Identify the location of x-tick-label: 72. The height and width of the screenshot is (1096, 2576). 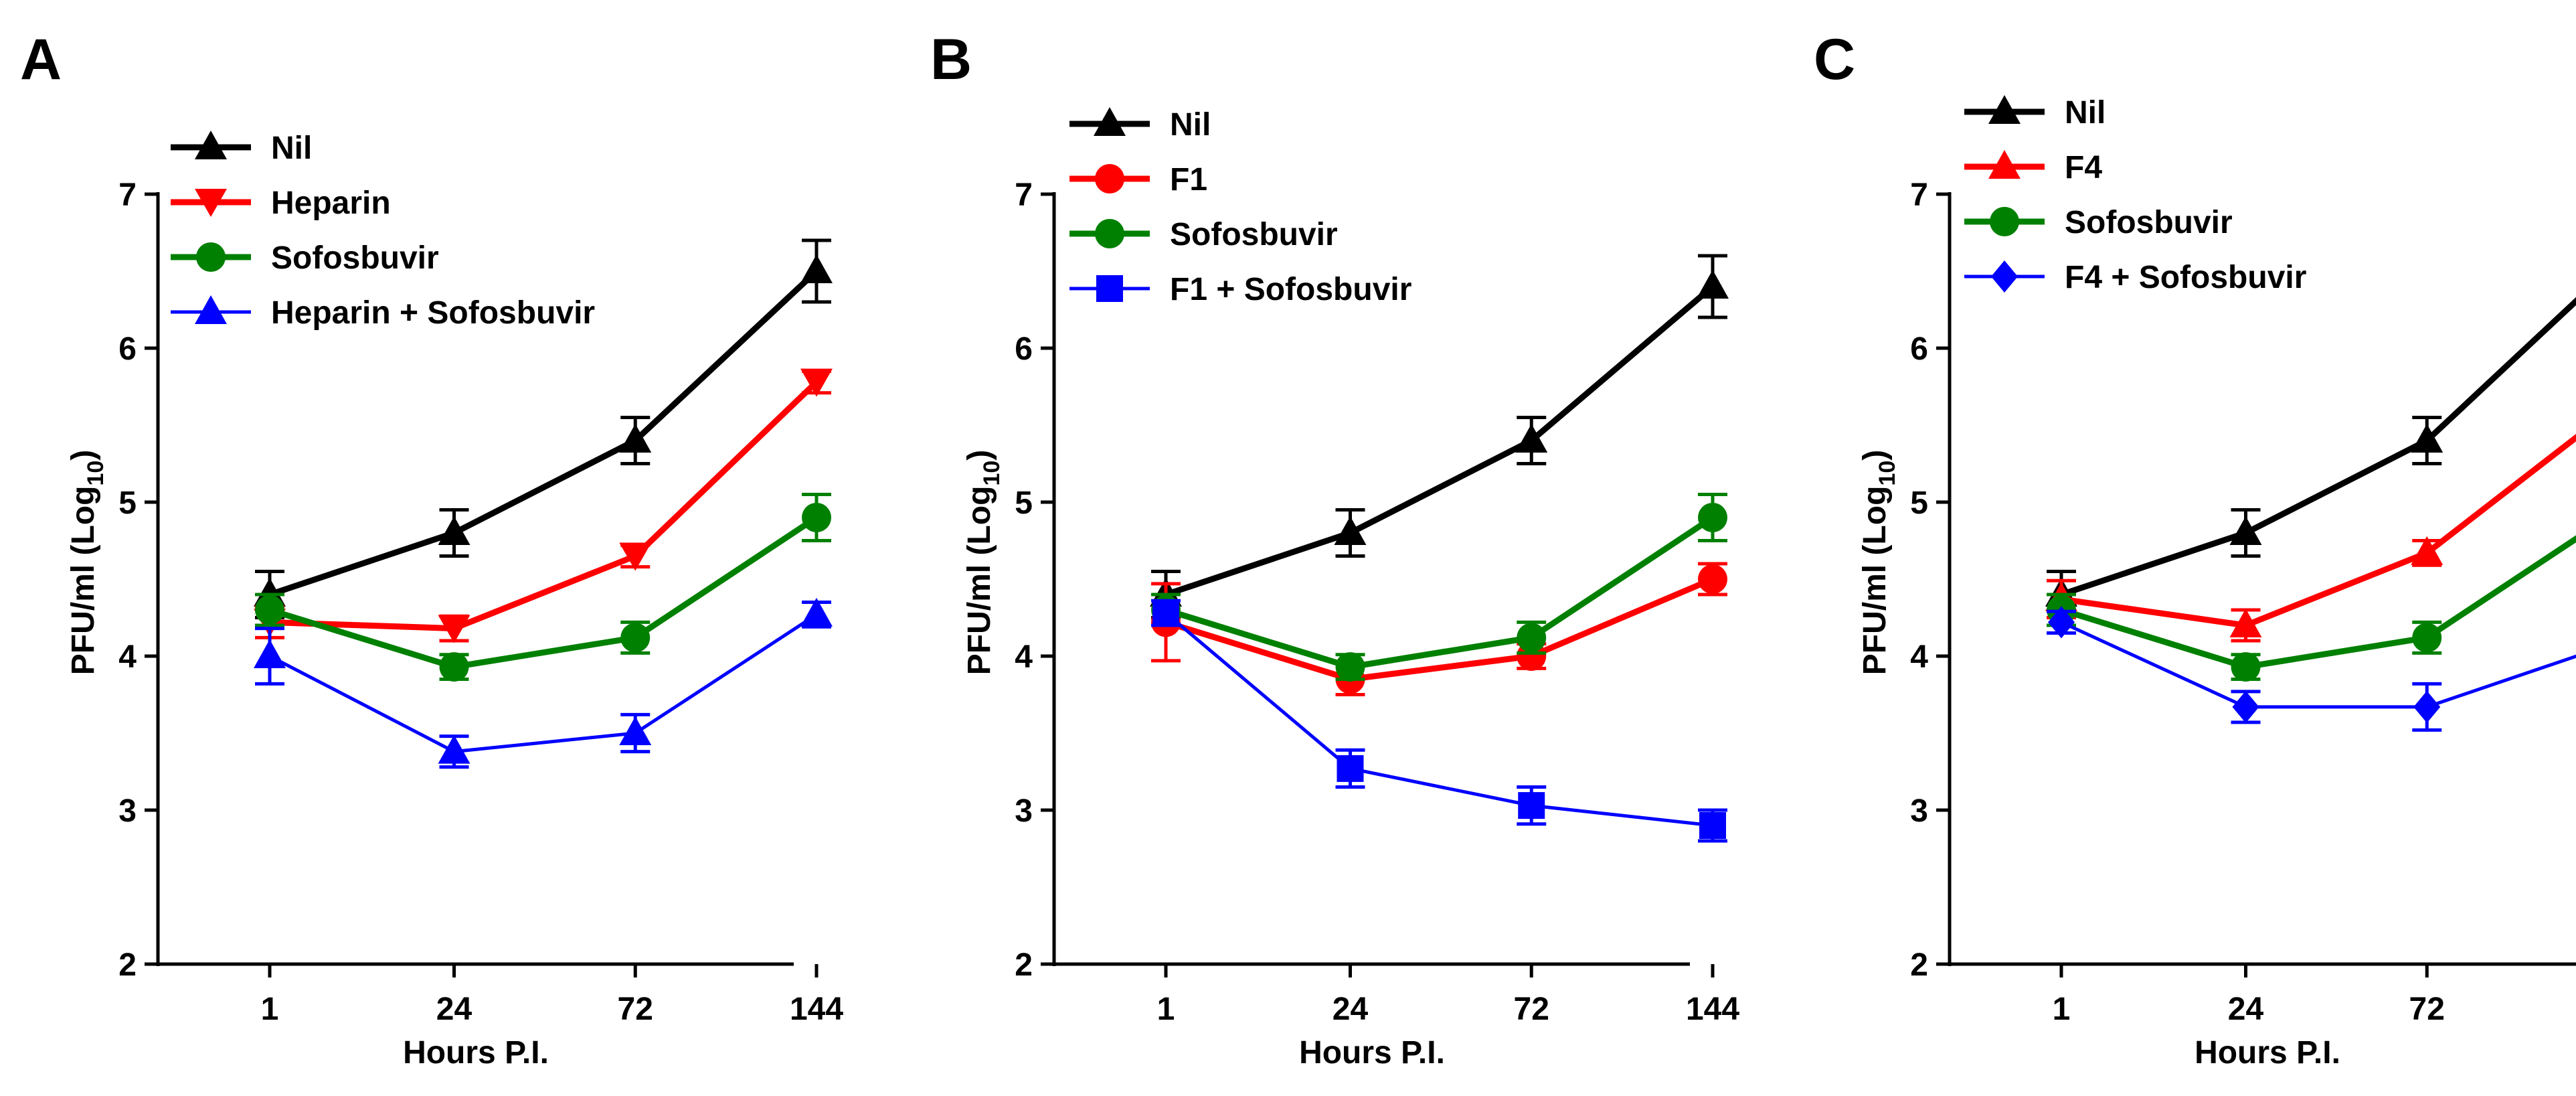
(2427, 1009).